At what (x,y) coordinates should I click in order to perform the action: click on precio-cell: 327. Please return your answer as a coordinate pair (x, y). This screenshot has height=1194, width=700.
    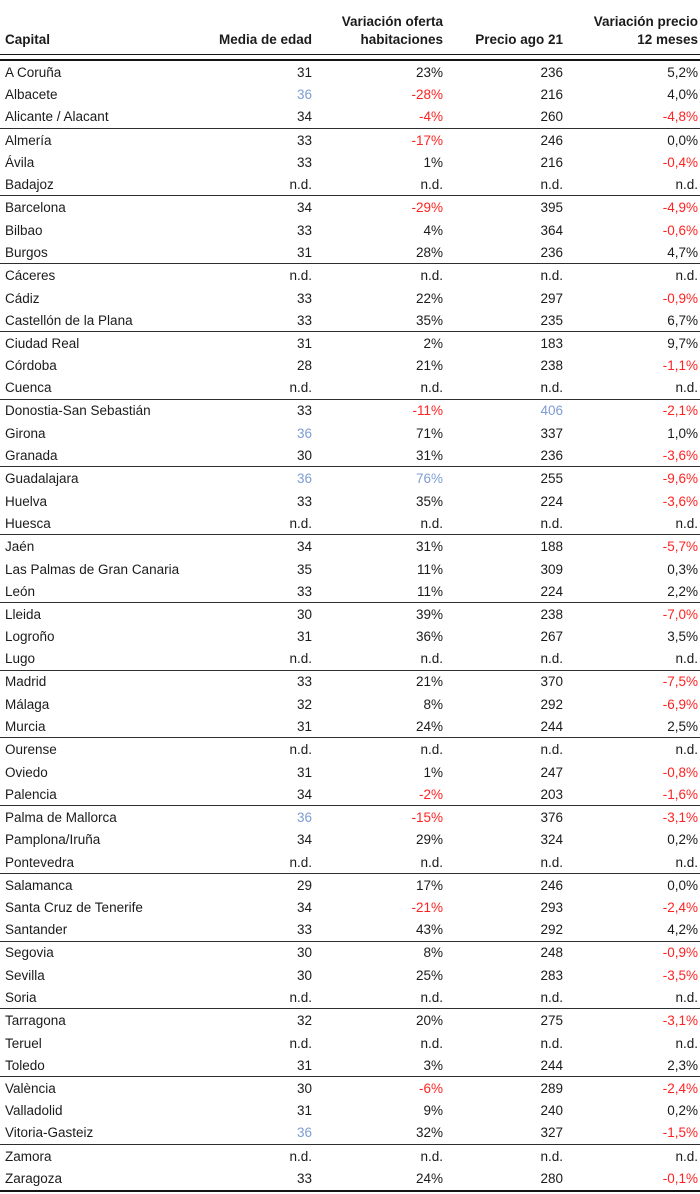
    Looking at the image, I should click on (551, 1133).